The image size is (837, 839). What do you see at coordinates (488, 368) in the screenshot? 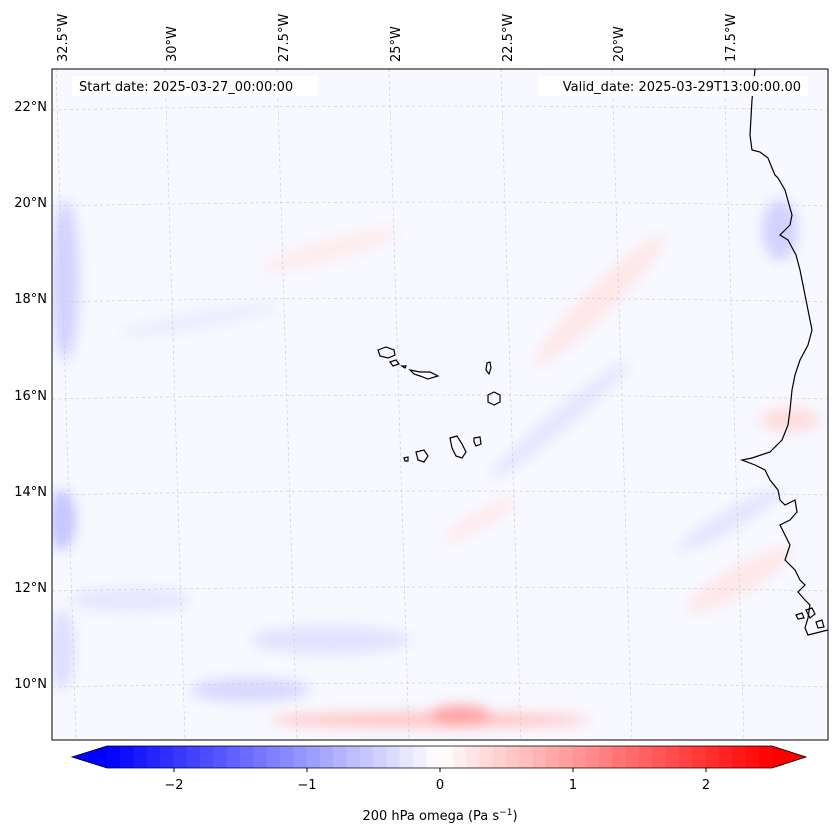
I see `island-sal` at bounding box center [488, 368].